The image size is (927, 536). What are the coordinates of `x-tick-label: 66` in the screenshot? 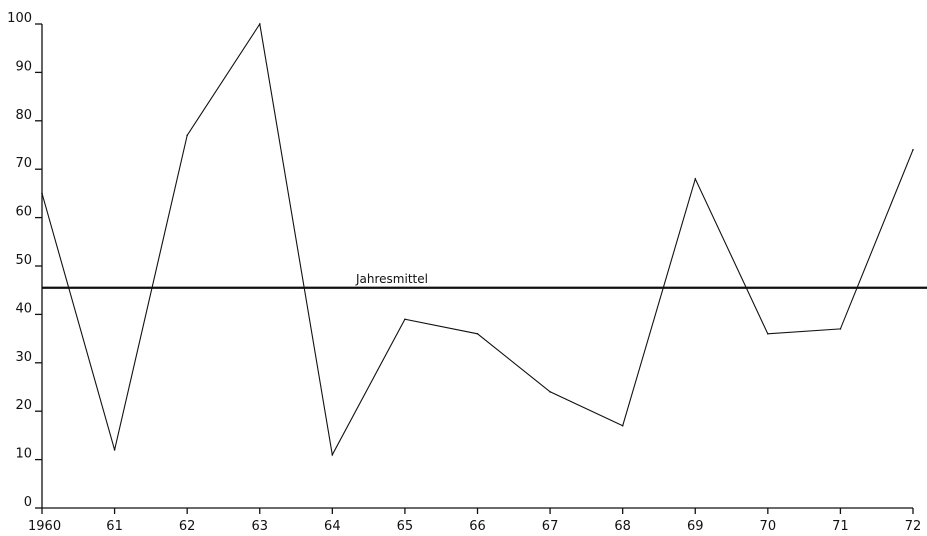 It's located at (477, 526).